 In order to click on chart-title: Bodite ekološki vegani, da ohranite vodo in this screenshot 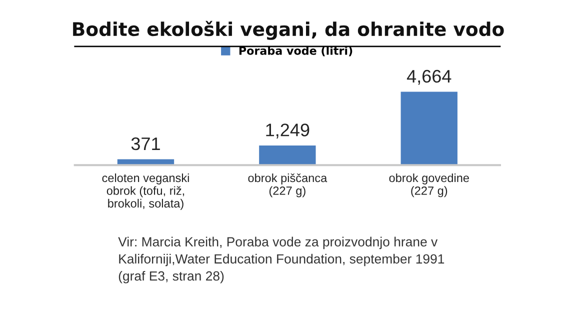, I will do `click(288, 30)`.